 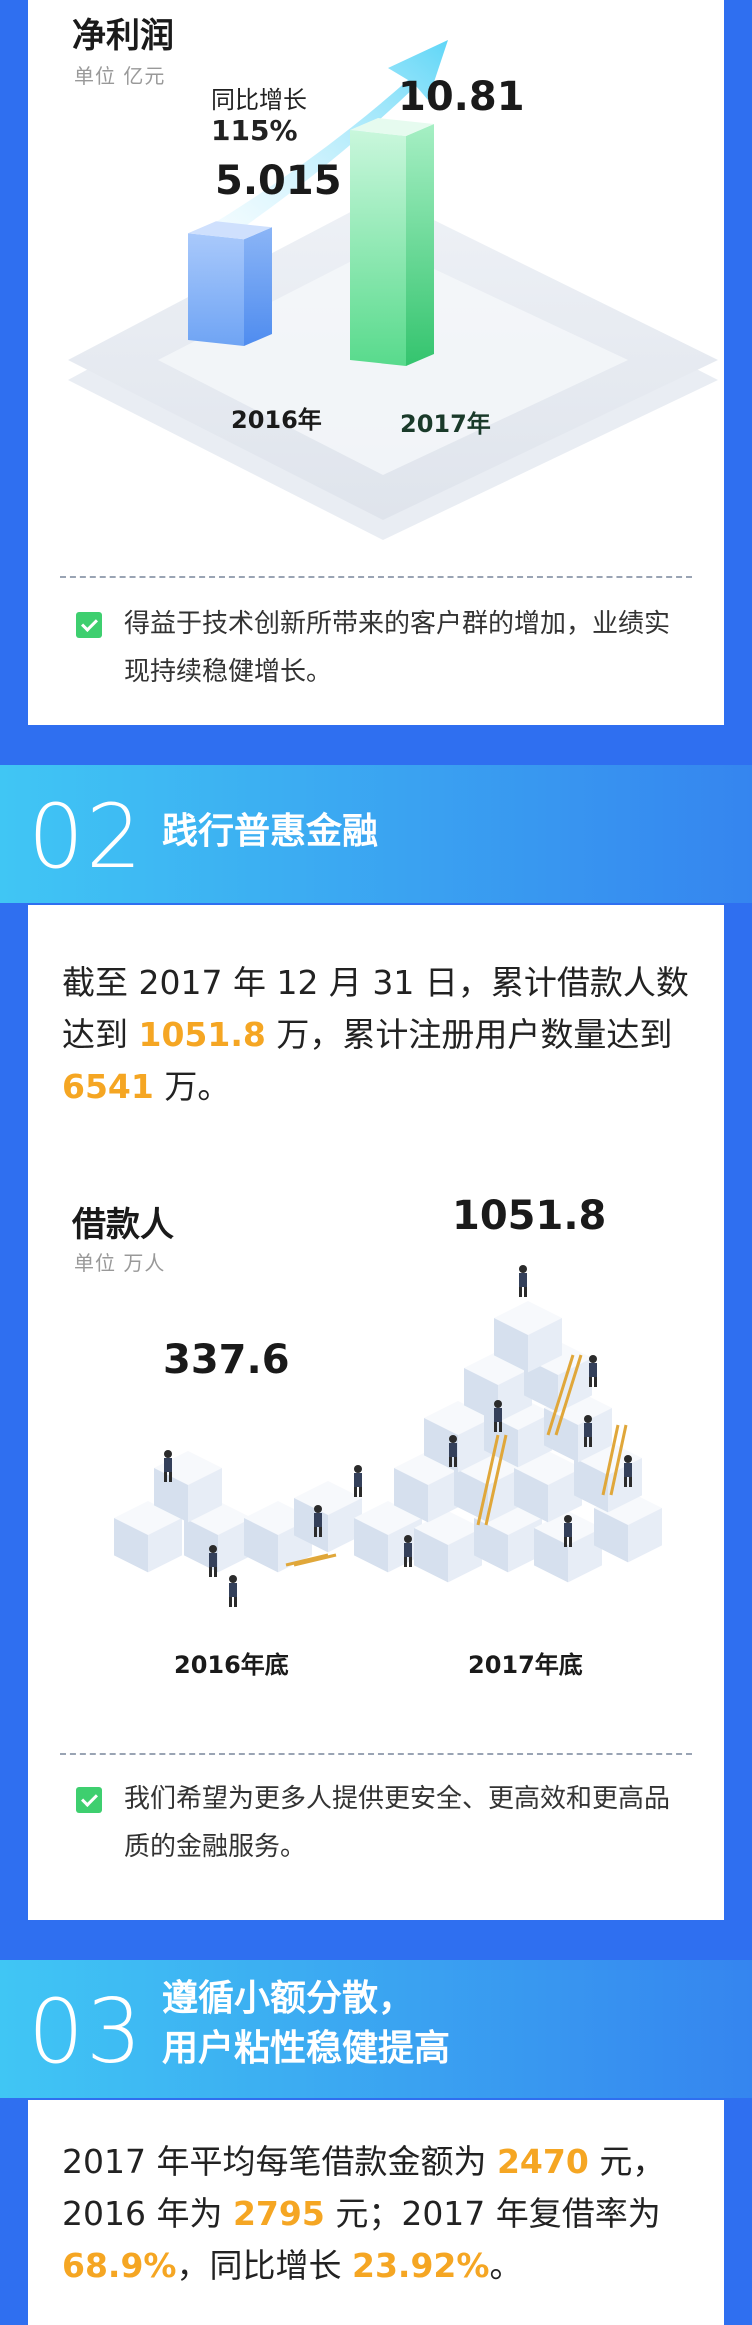 I want to click on chart-title: 借款人, so click(x=123, y=1225).